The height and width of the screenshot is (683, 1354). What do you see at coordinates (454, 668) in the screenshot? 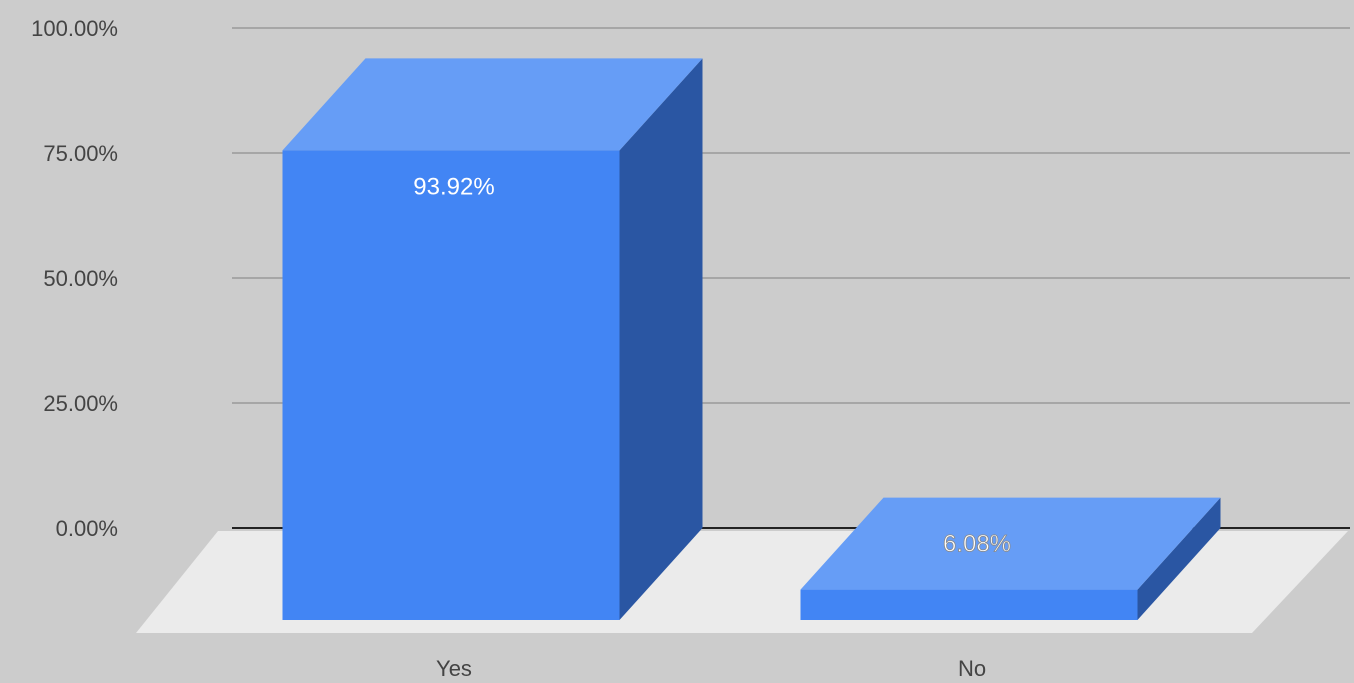
I see `x-category-label: Yes` at bounding box center [454, 668].